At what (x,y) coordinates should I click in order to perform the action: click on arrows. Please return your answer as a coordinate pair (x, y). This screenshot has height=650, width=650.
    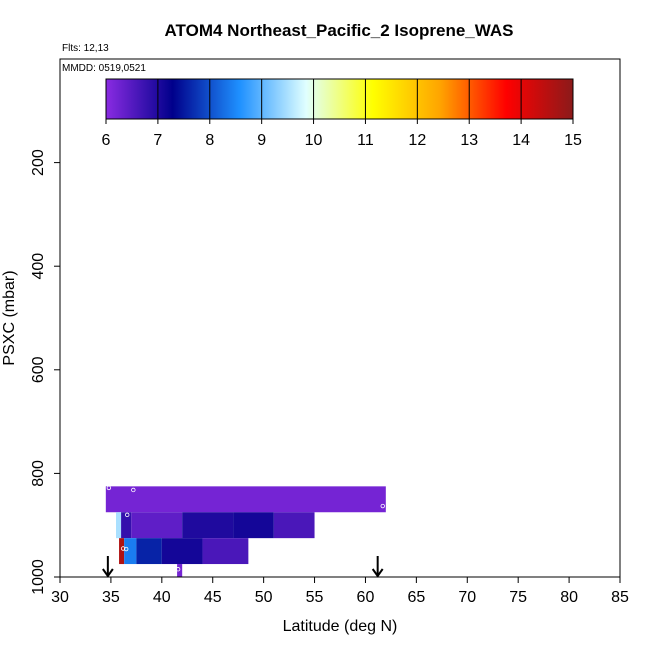
    Looking at the image, I should click on (243, 567).